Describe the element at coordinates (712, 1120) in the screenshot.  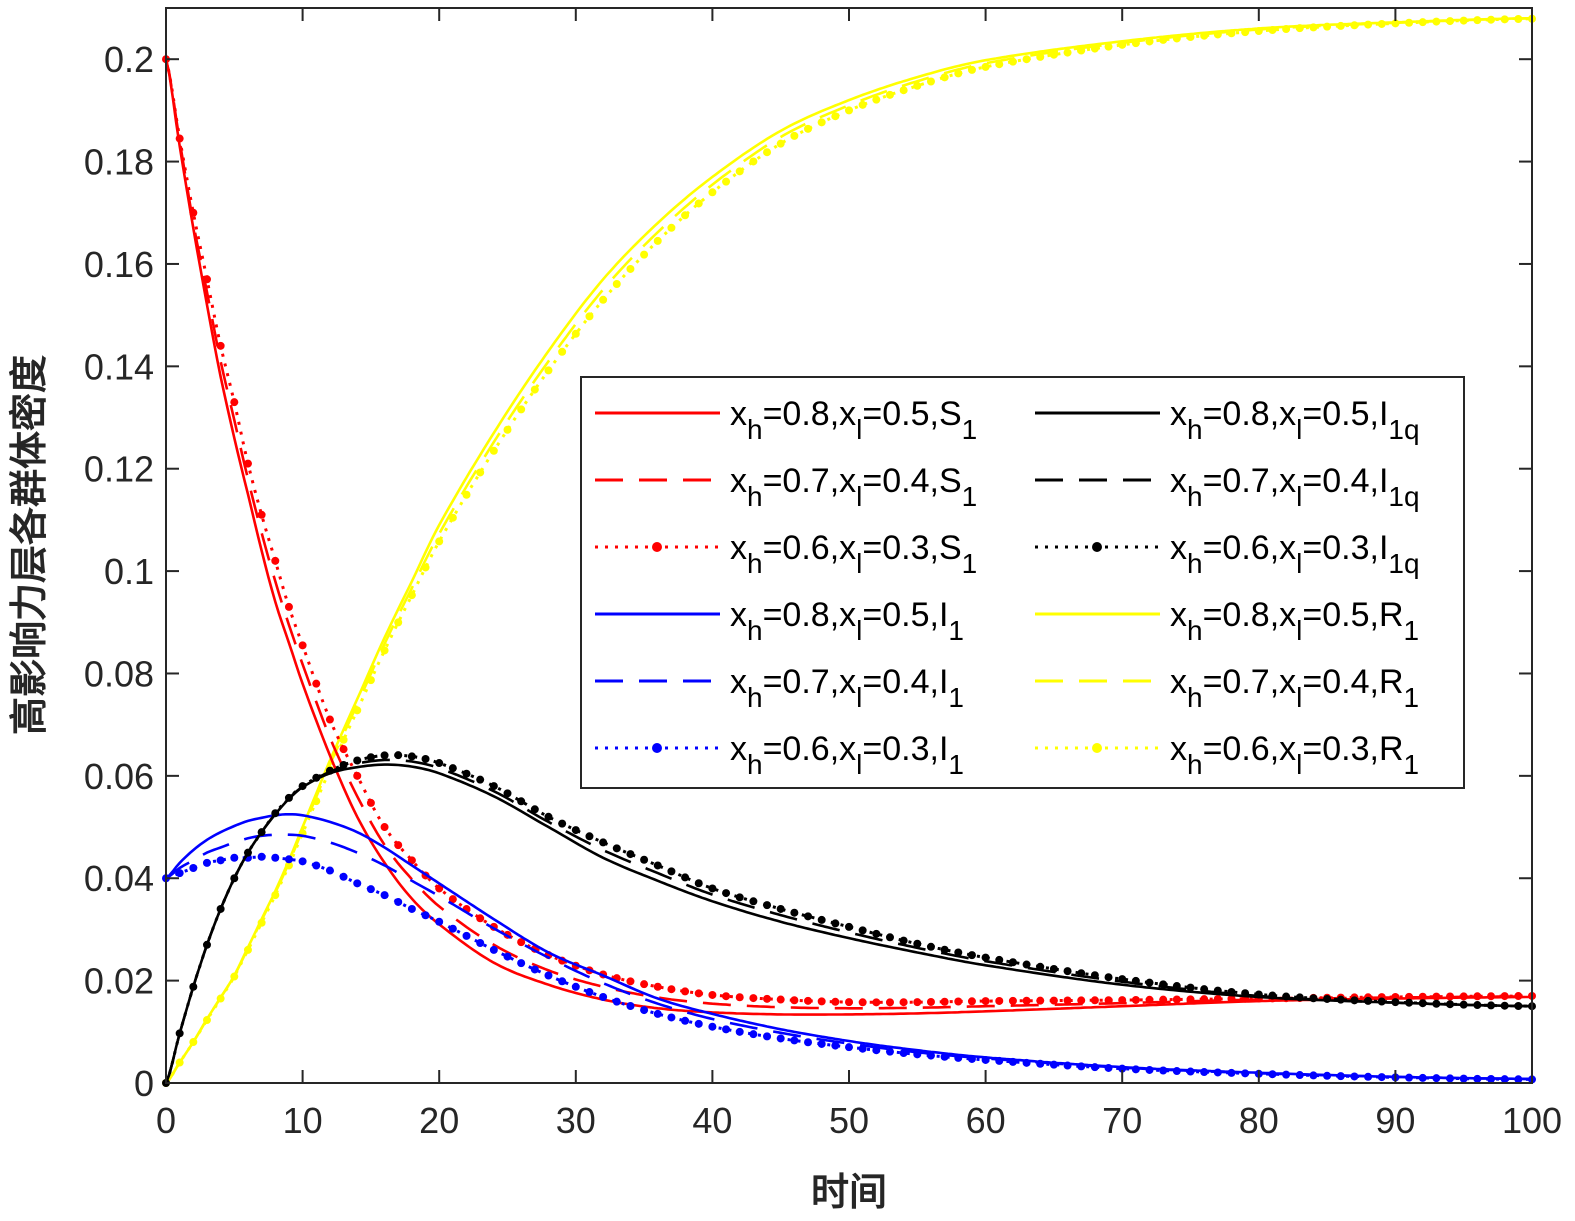
I see `x-tick-label: 40` at that location.